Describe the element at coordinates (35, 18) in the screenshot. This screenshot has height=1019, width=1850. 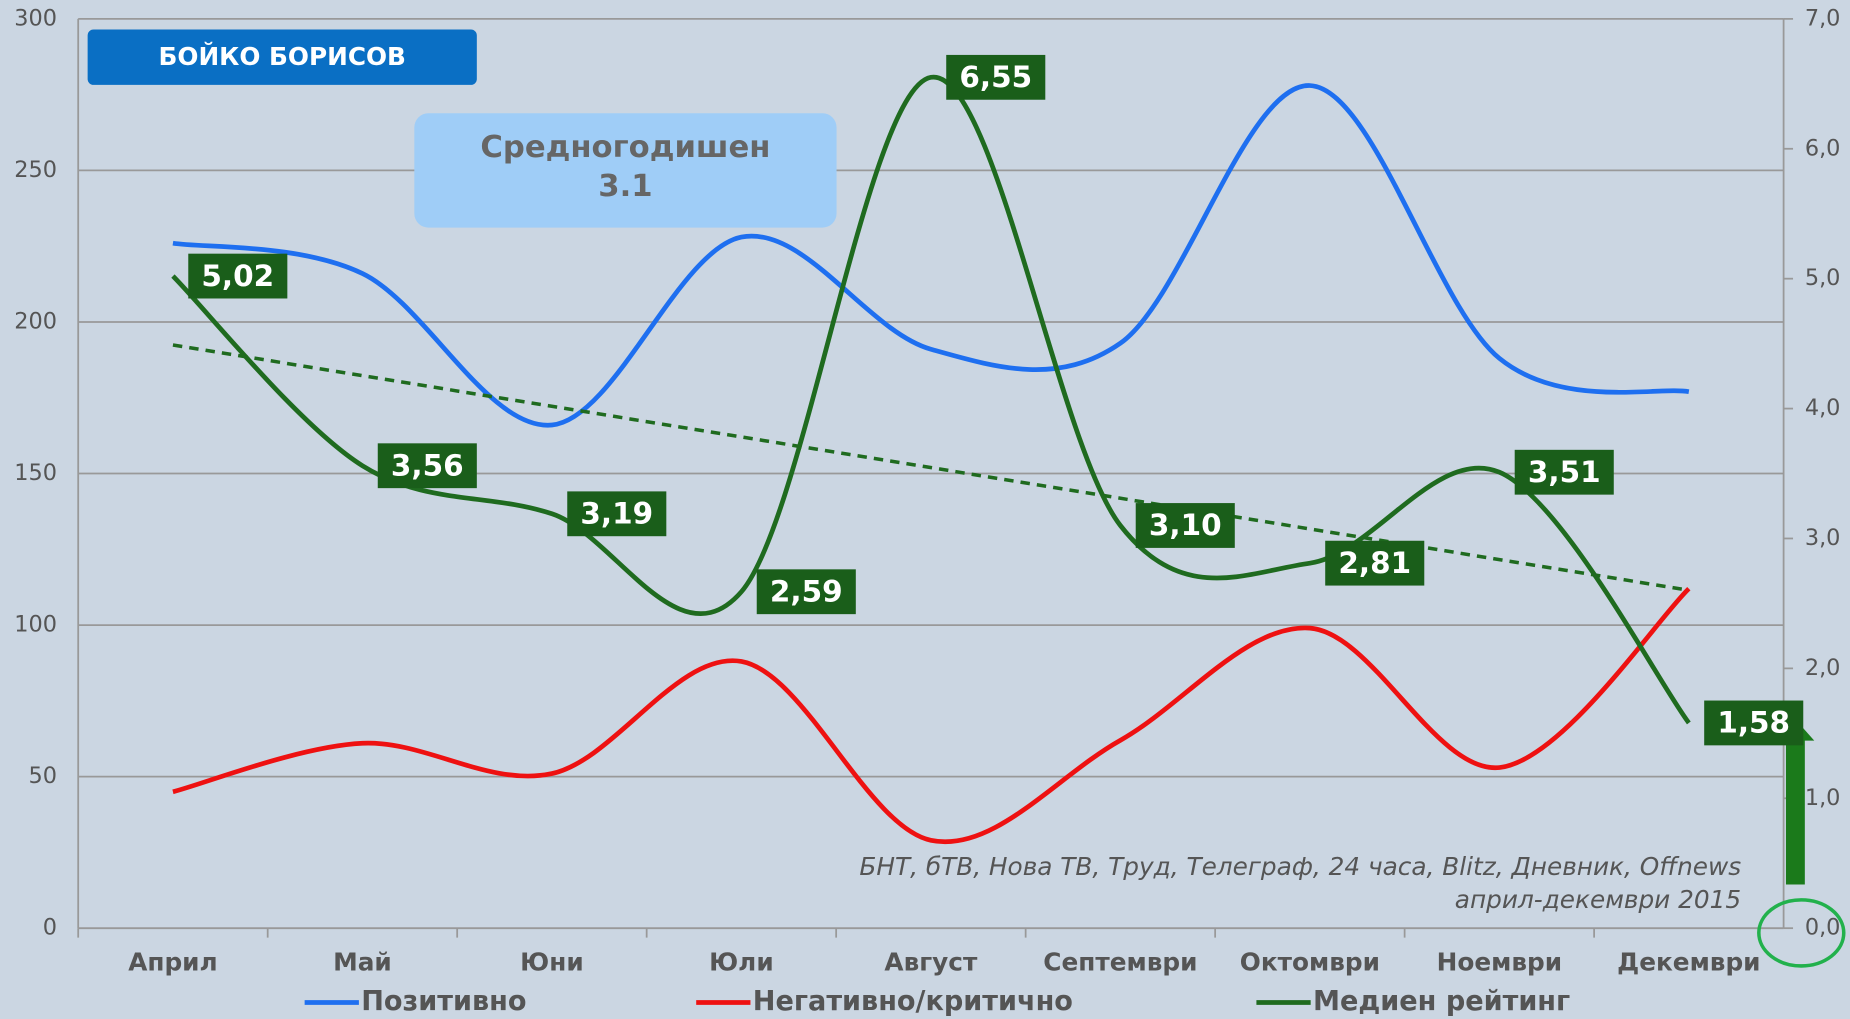
I see `y-tick-label: 300` at that location.